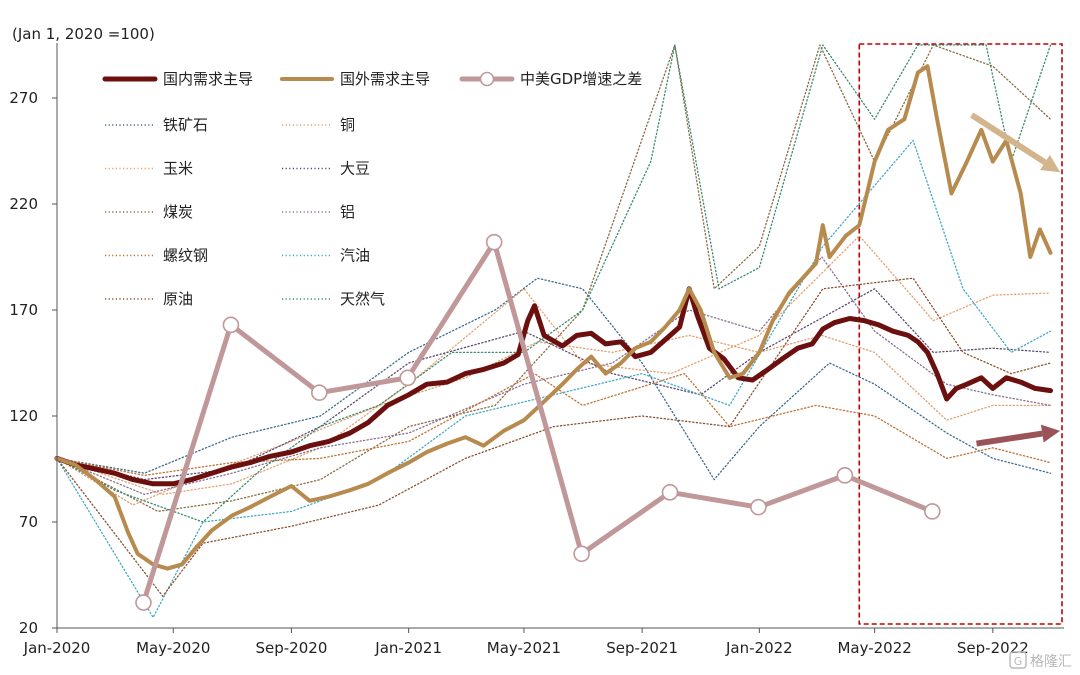  What do you see at coordinates (23, 416) in the screenshot?
I see `y-tick-label-120: 120` at bounding box center [23, 416].